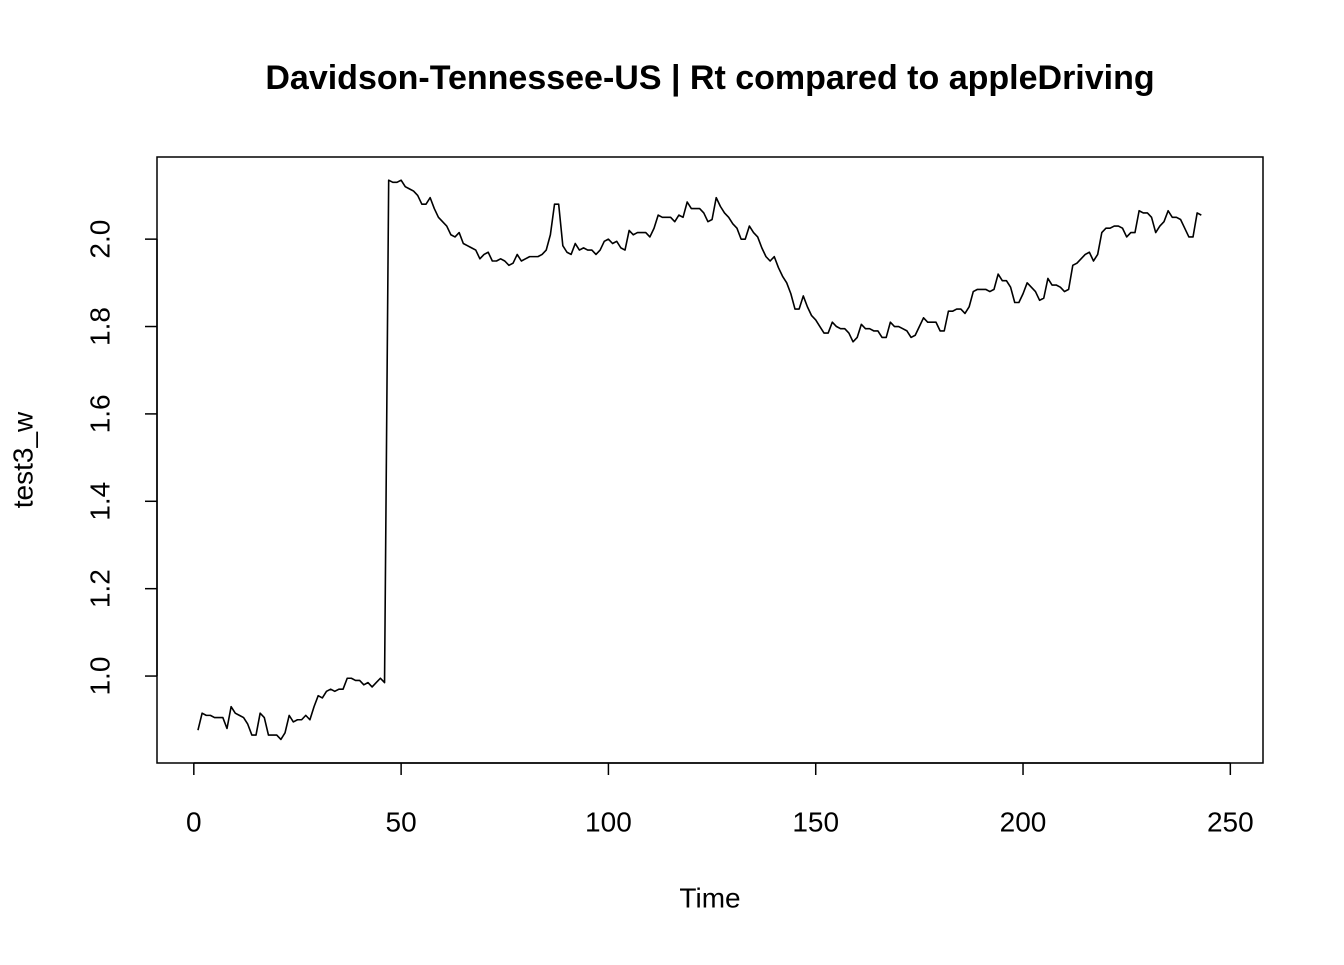  What do you see at coordinates (194, 821) in the screenshot?
I see `x-tick-label: 0` at bounding box center [194, 821].